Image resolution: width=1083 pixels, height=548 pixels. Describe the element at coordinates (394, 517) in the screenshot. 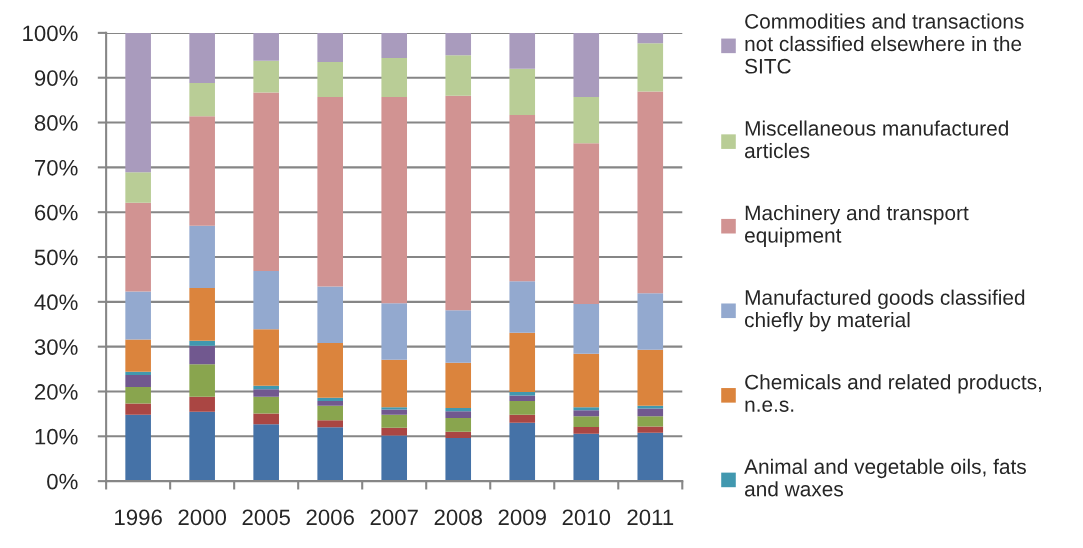

I see `x-tick-label: 2007` at that location.